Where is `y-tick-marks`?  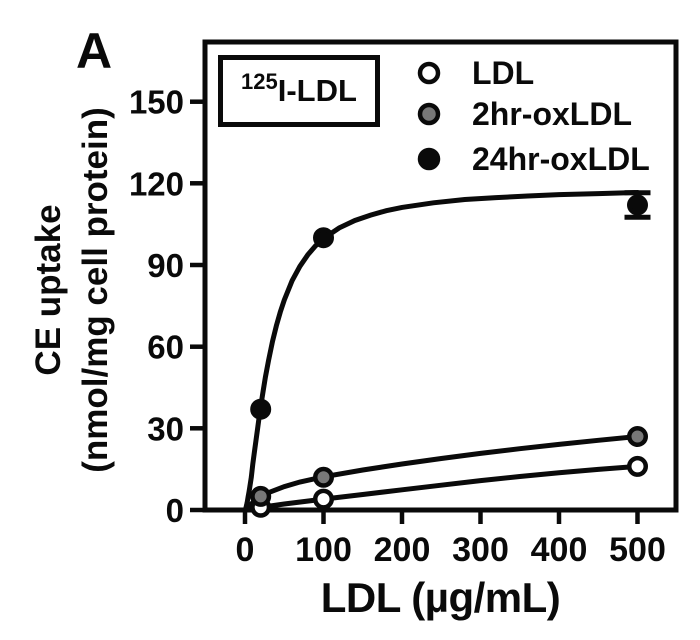
y-tick-marks is located at coordinates (197, 306).